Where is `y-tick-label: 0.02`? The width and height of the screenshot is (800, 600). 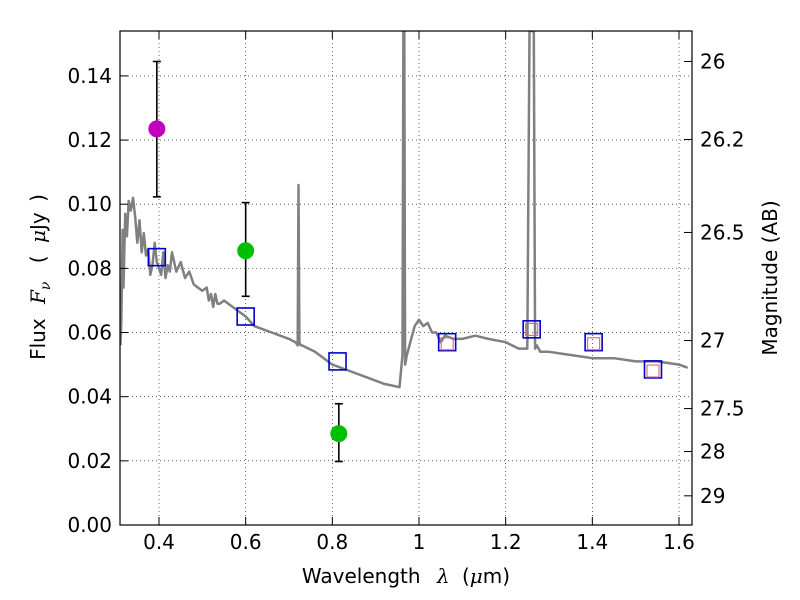
y-tick-label: 0.02 is located at coordinates (89, 461).